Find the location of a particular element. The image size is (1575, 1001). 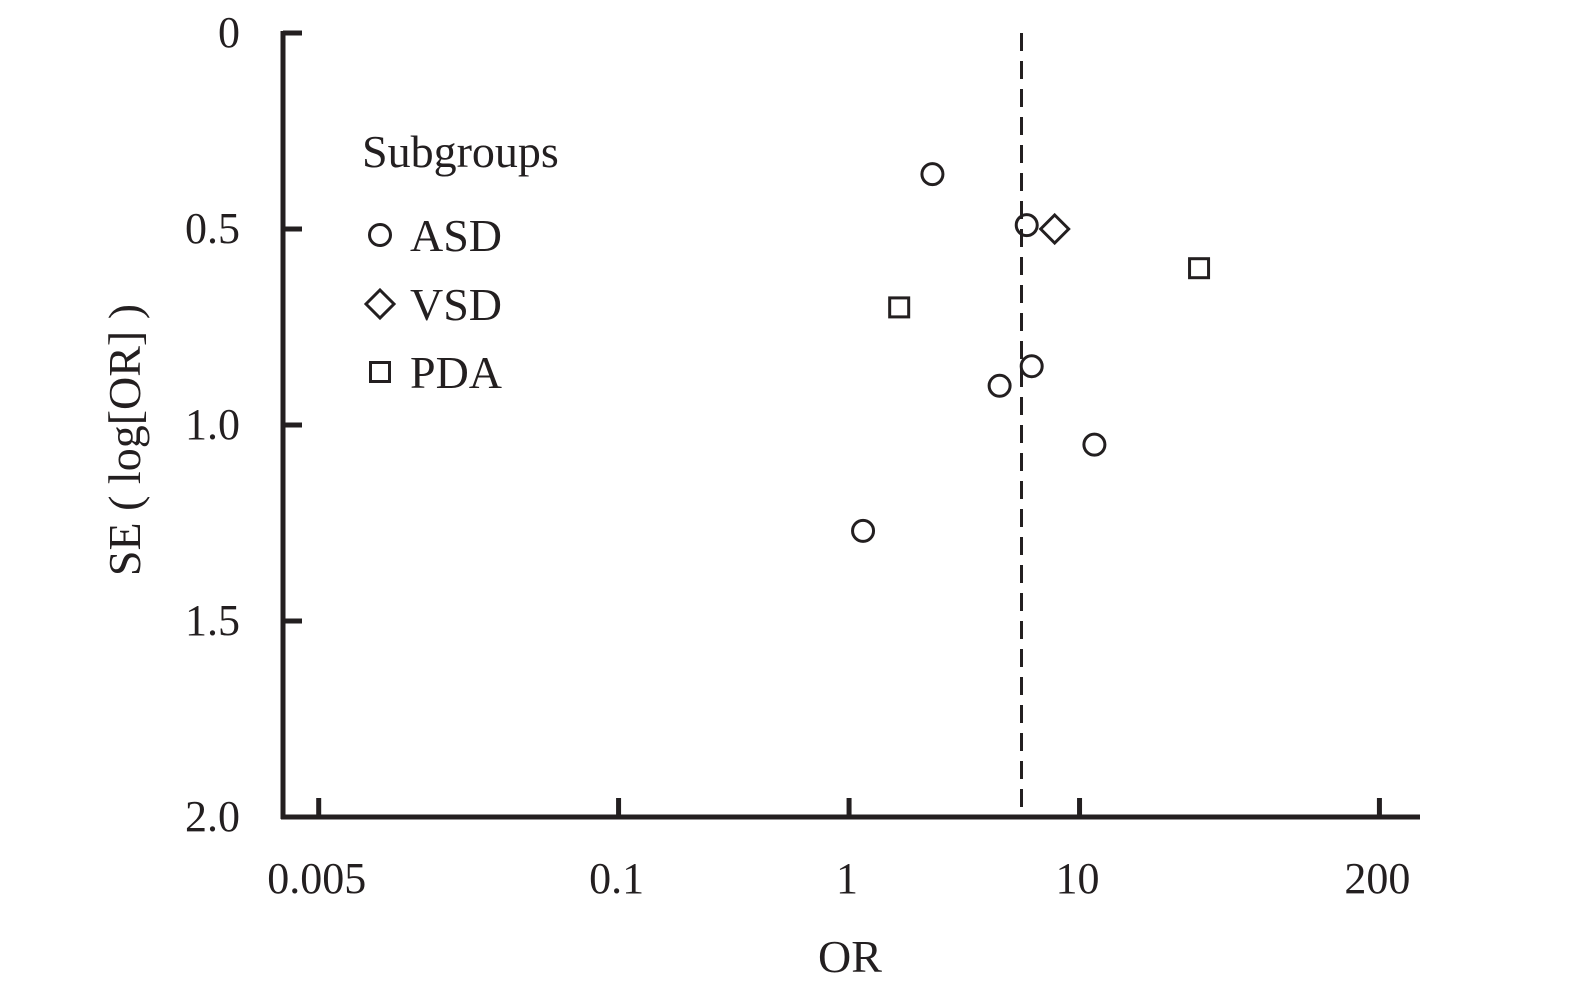

x-tick-label: 0.005 is located at coordinates (316, 878).